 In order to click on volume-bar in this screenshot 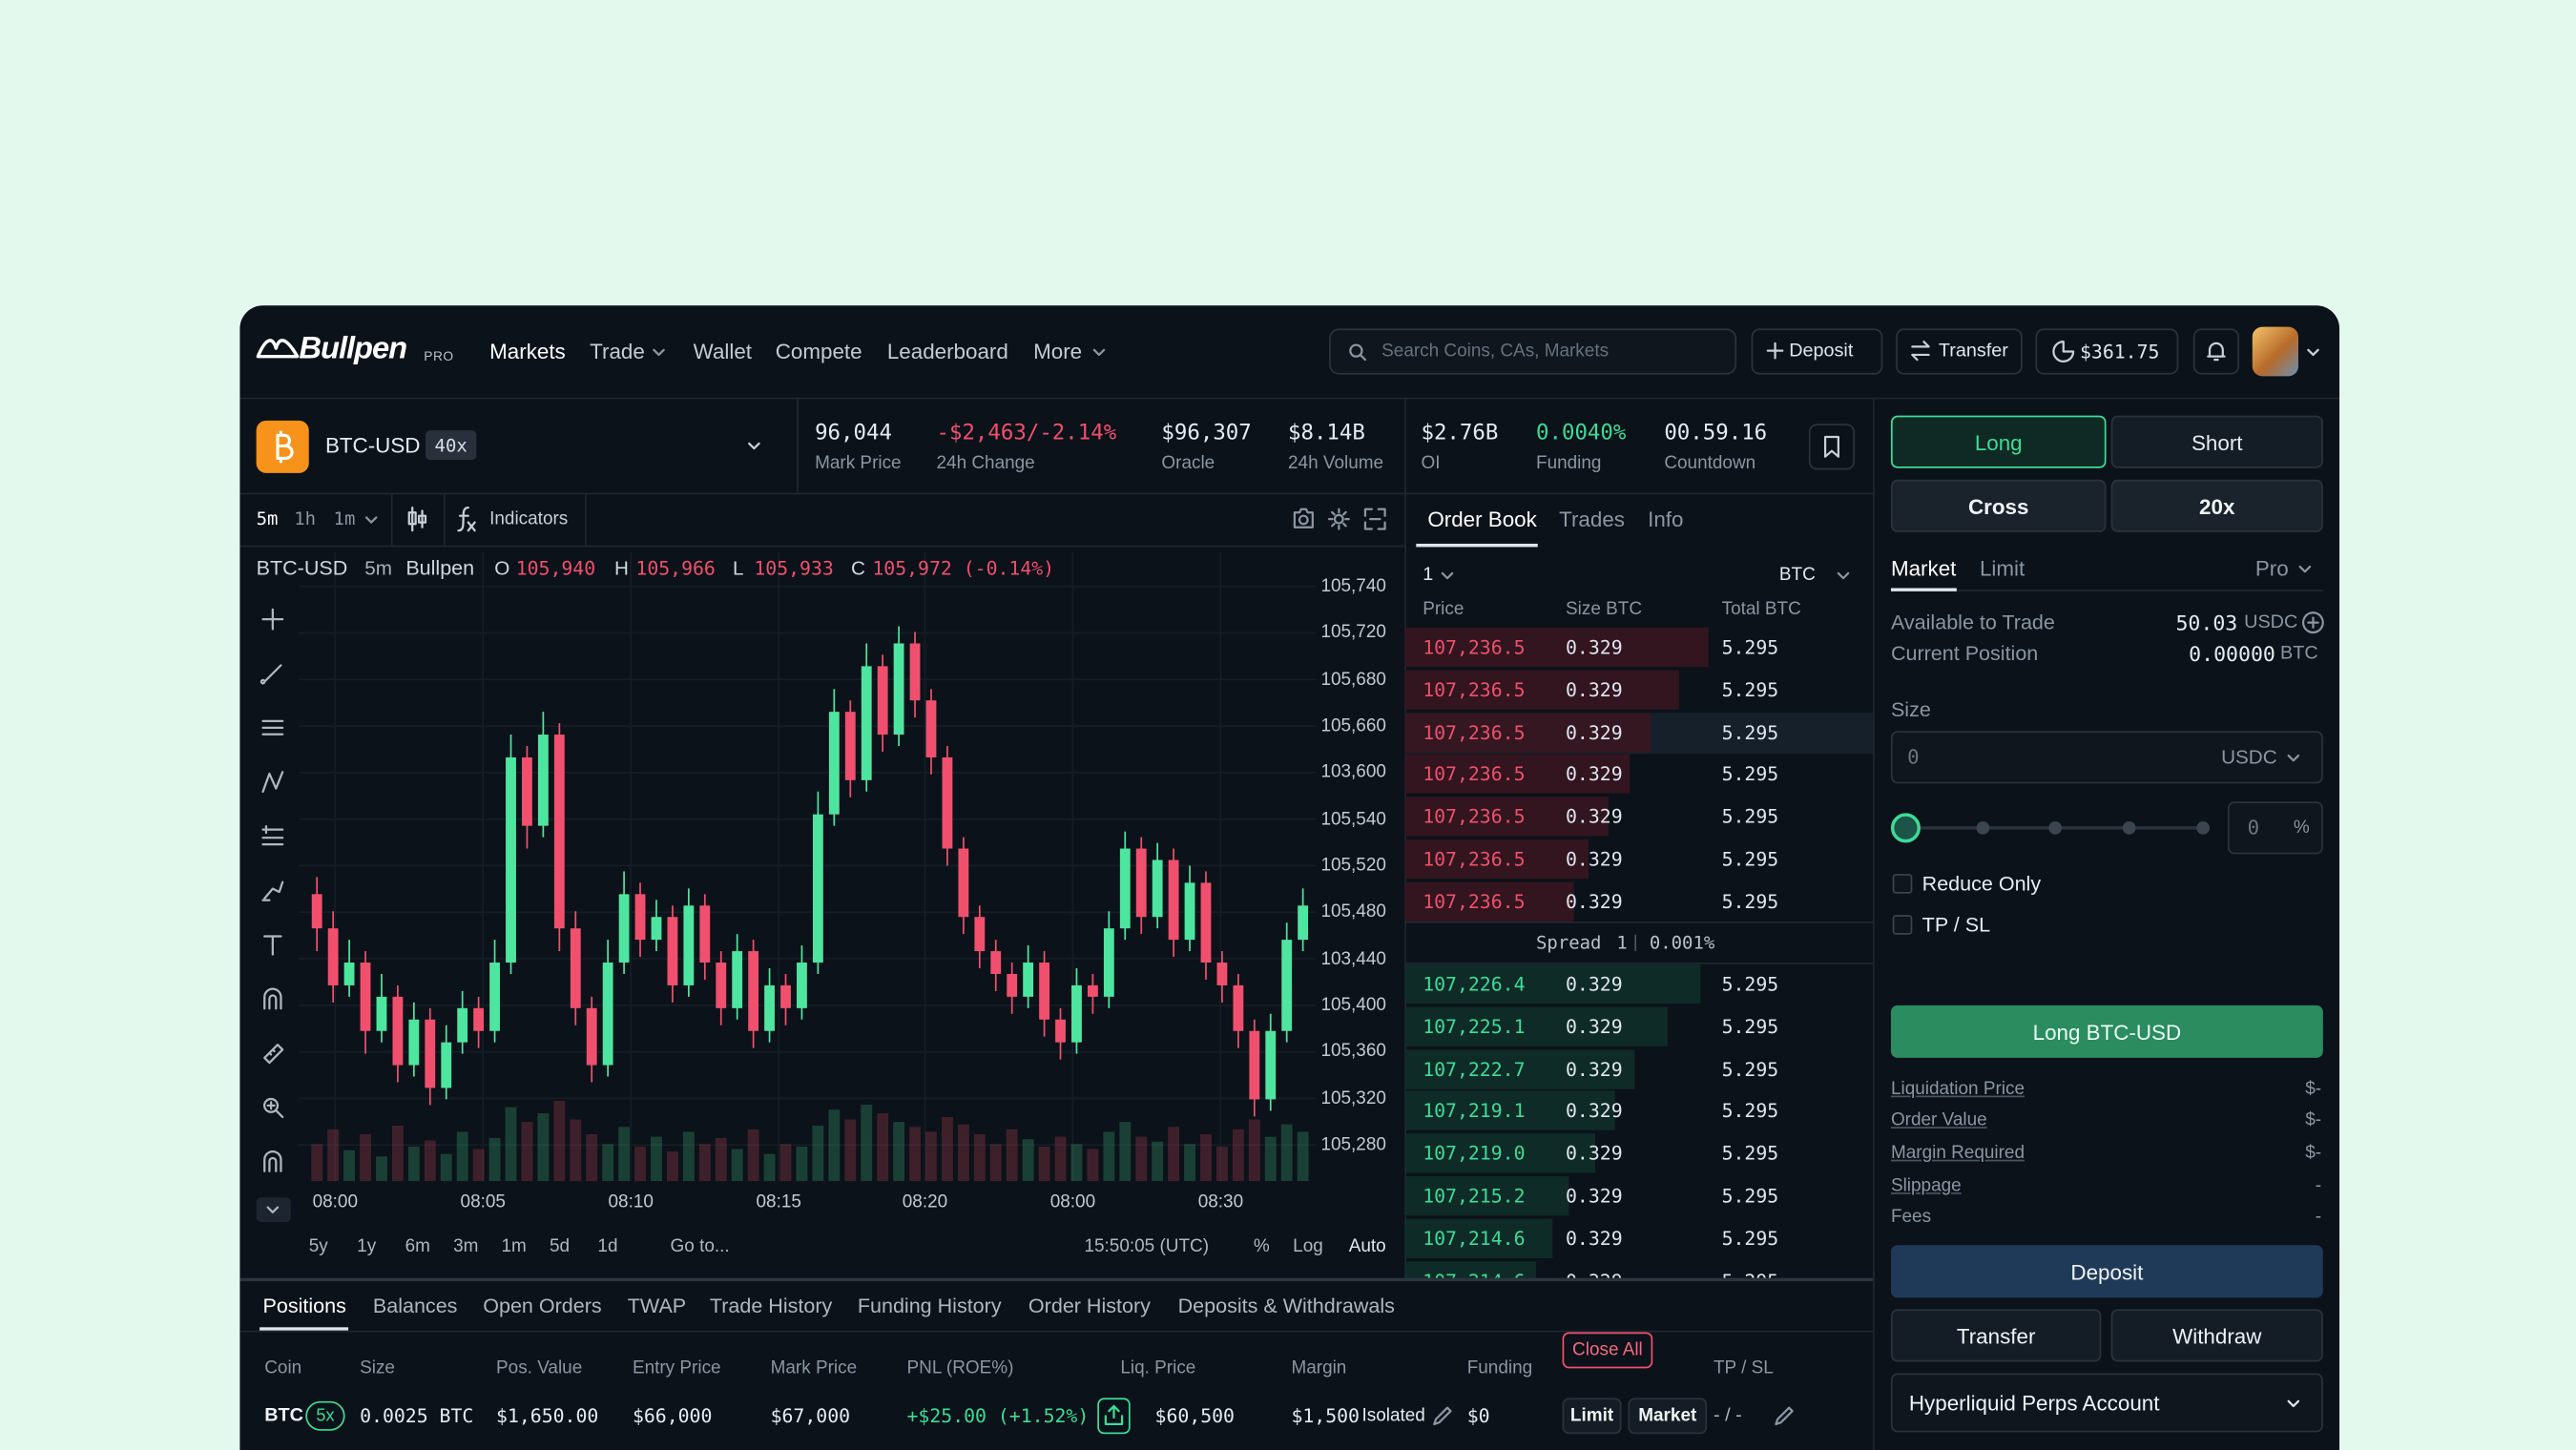, I will do `click(592, 1157)`.